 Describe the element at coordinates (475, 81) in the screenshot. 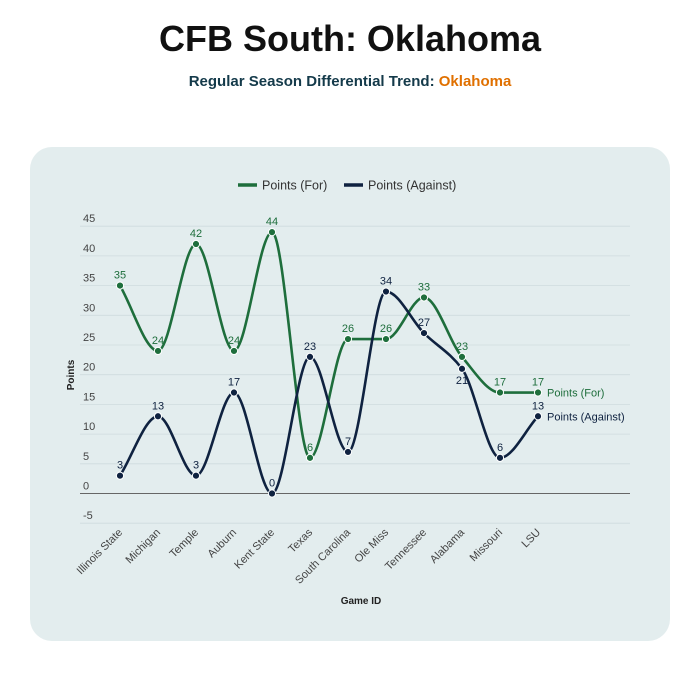

I see `subtitle-team: Oklahoma` at that location.